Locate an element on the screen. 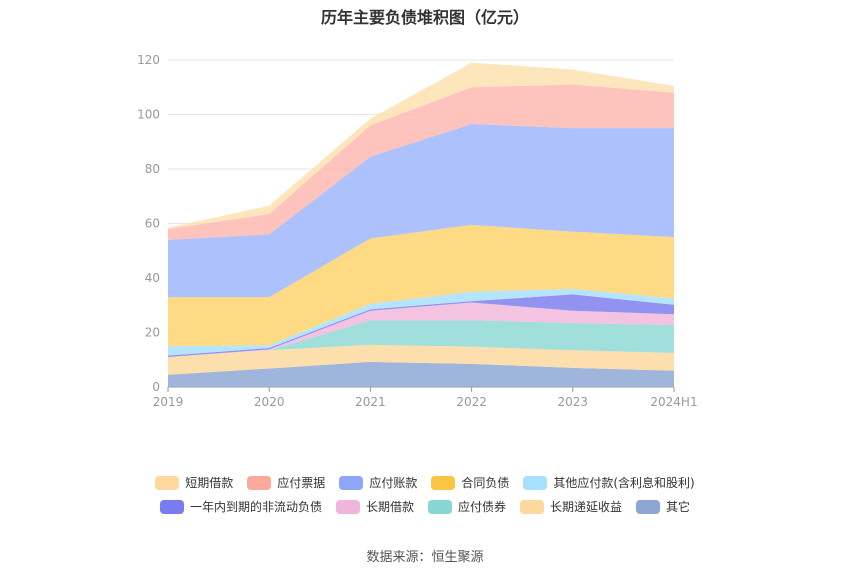 The image size is (850, 575). legend-label: 合同负债 is located at coordinates (485, 483).